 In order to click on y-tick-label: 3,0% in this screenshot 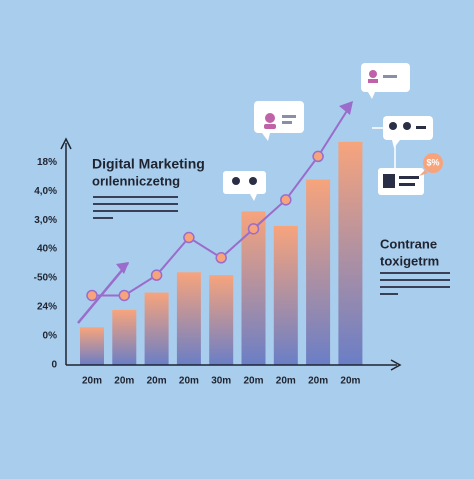, I will do `click(45, 220)`.